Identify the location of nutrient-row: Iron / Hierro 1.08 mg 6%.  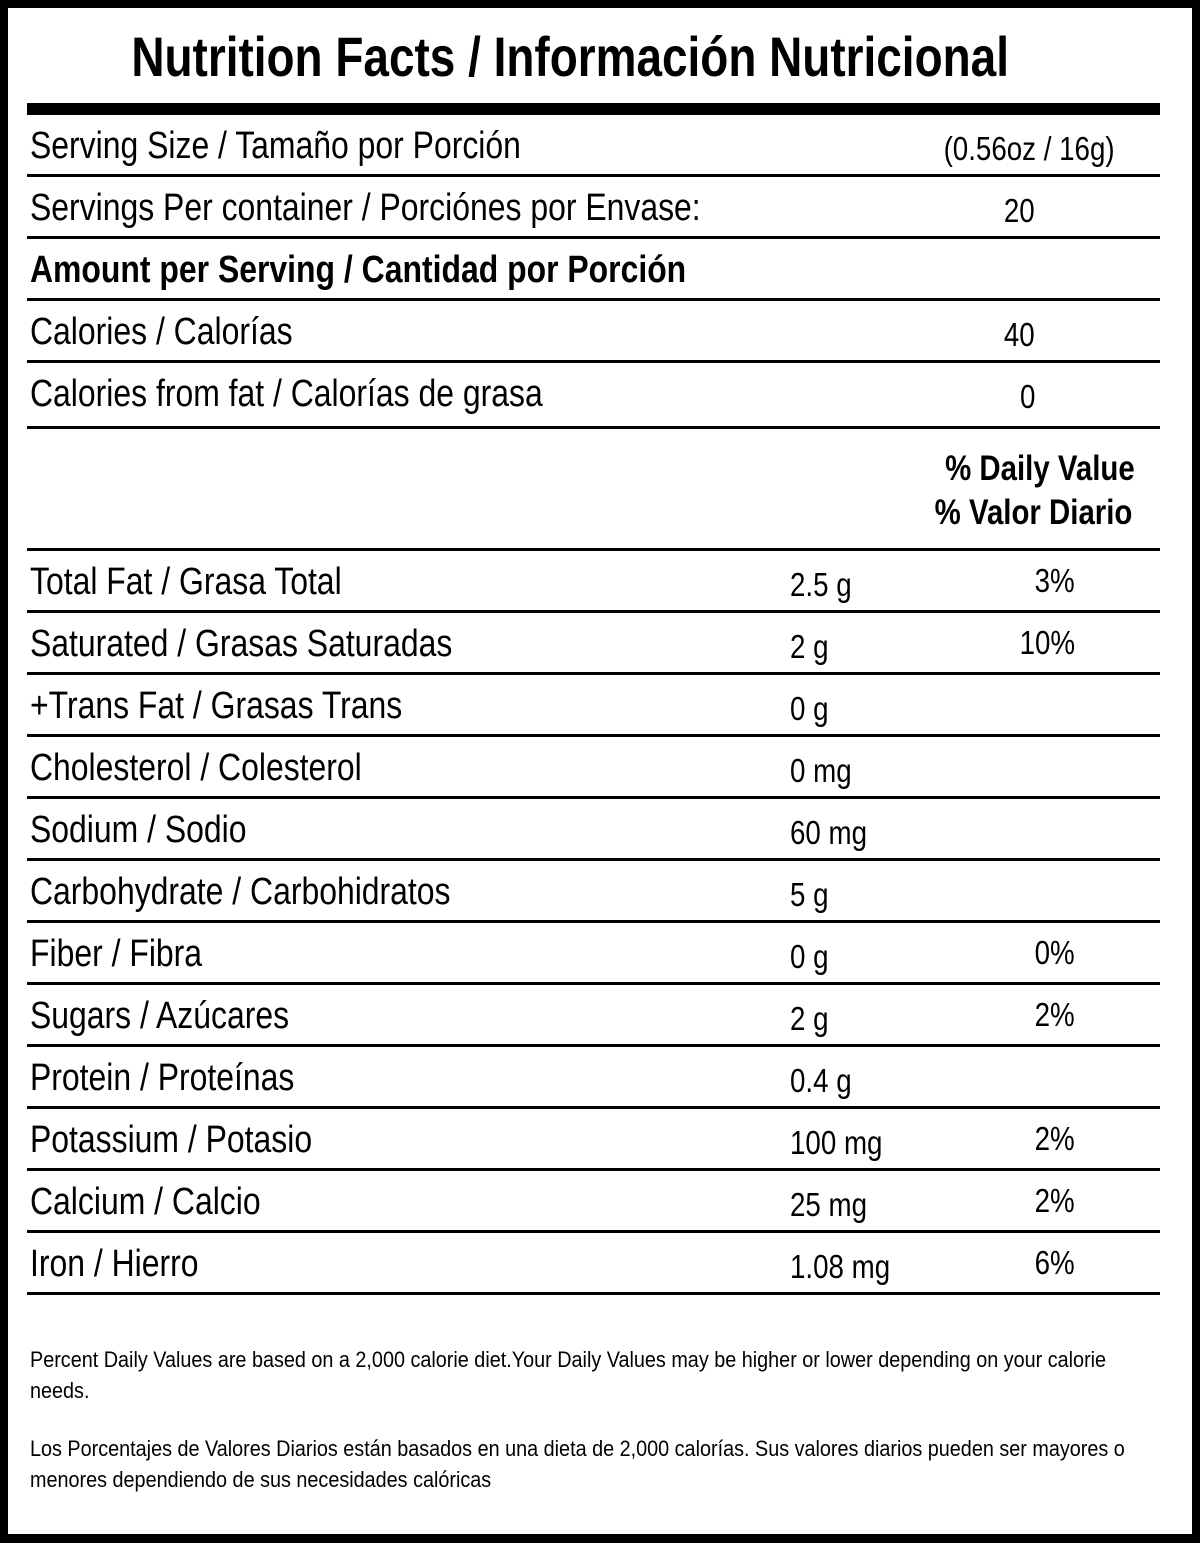
(593, 1264).